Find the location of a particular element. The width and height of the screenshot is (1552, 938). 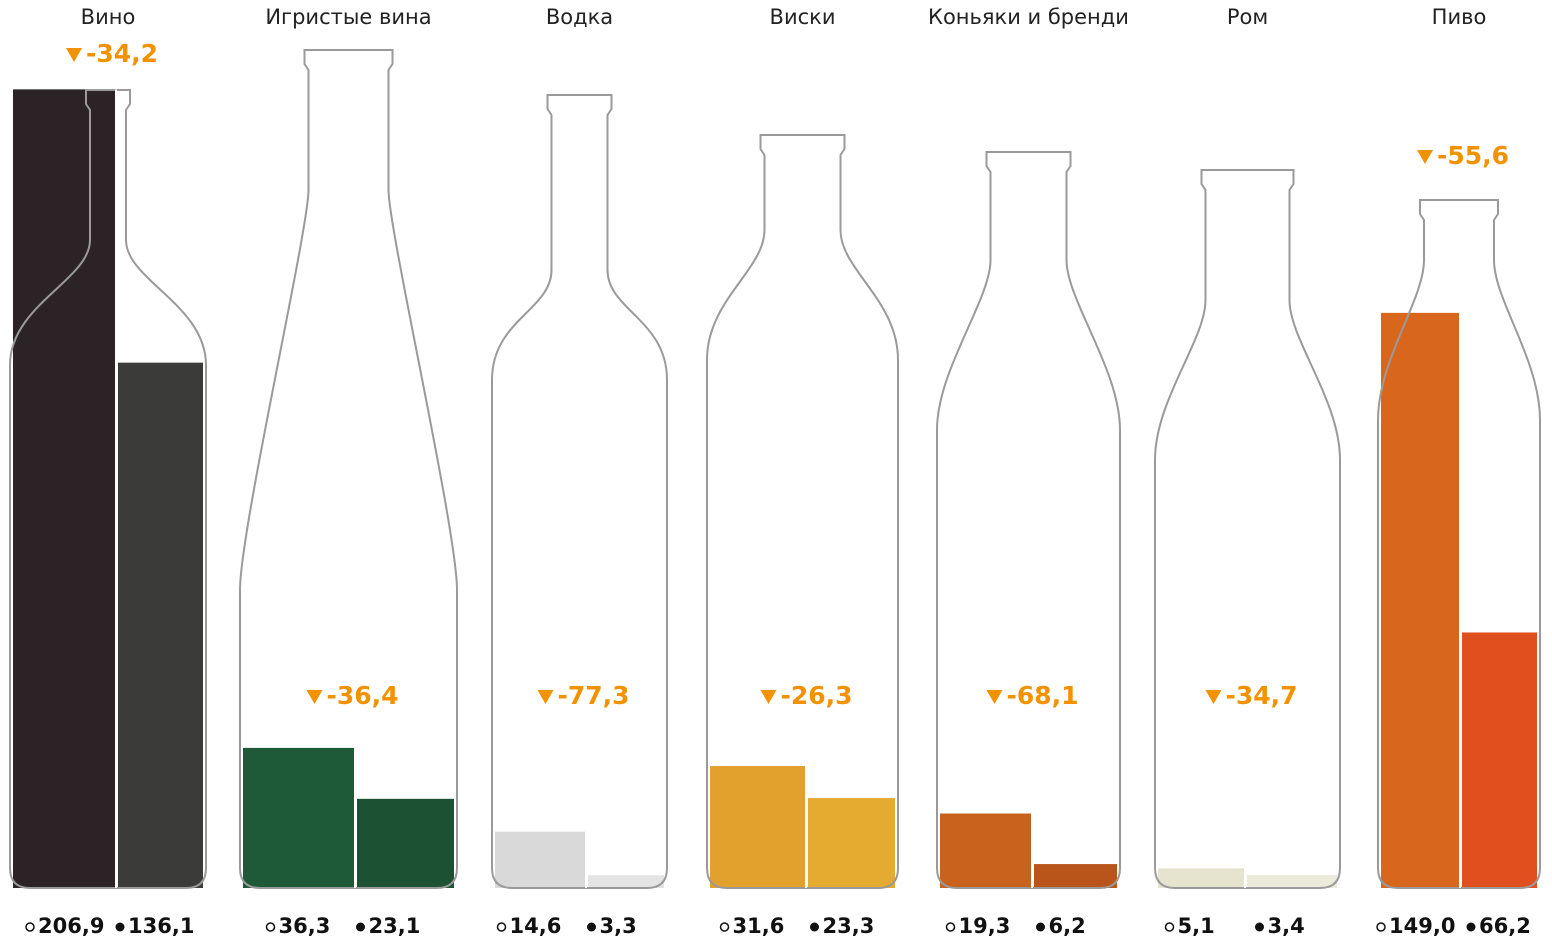

value-label: 3,4 is located at coordinates (1286, 926).